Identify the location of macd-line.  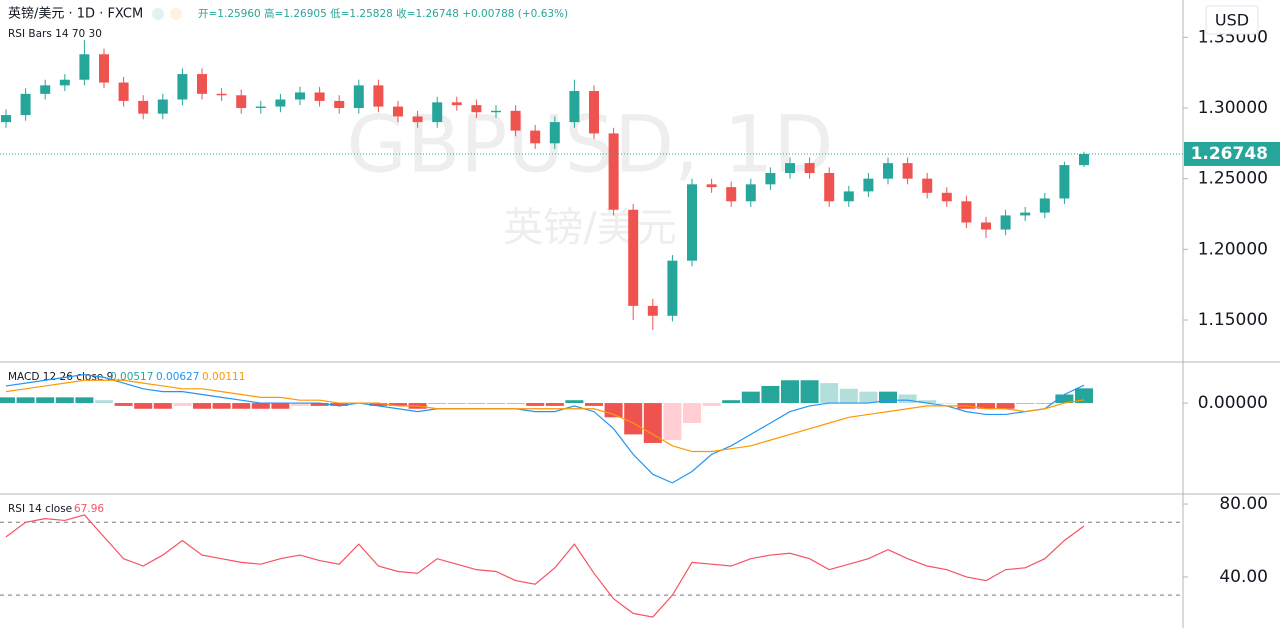
(545, 428).